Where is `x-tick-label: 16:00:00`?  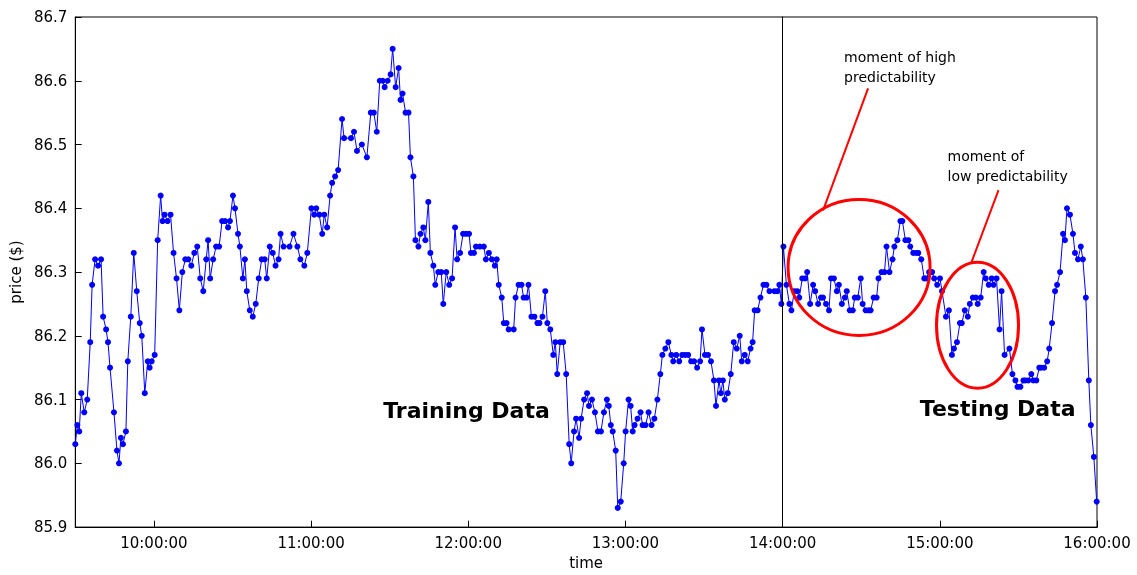 x-tick-label: 16:00:00 is located at coordinates (1097, 542).